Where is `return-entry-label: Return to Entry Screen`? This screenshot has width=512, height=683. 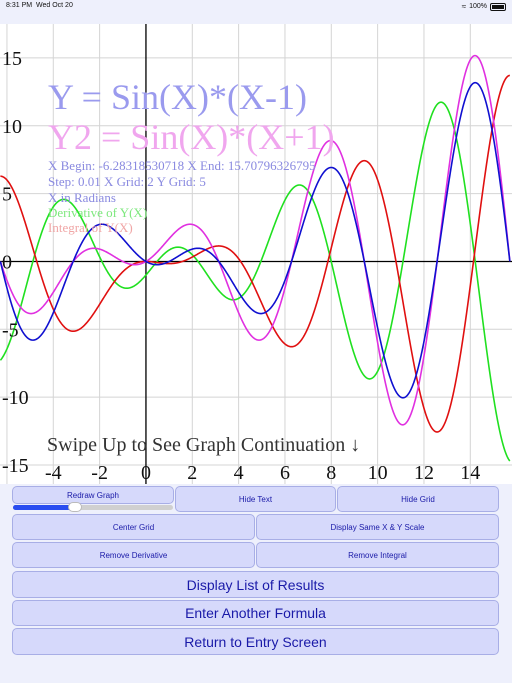 return-entry-label: Return to Entry Screen is located at coordinates (255, 641).